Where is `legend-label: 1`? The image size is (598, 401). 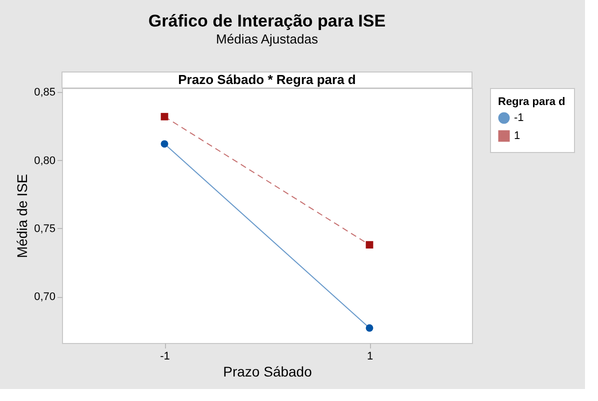 legend-label: 1 is located at coordinates (517, 136).